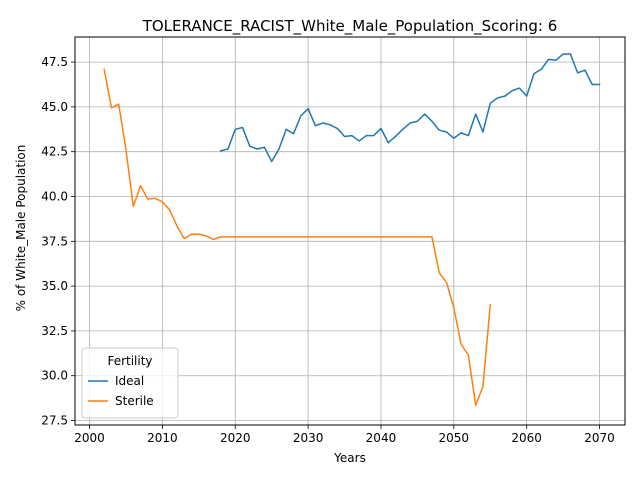 This screenshot has height=480, width=640. Describe the element at coordinates (54, 241) in the screenshot. I see `y-tick-label: 37.5` at that location.